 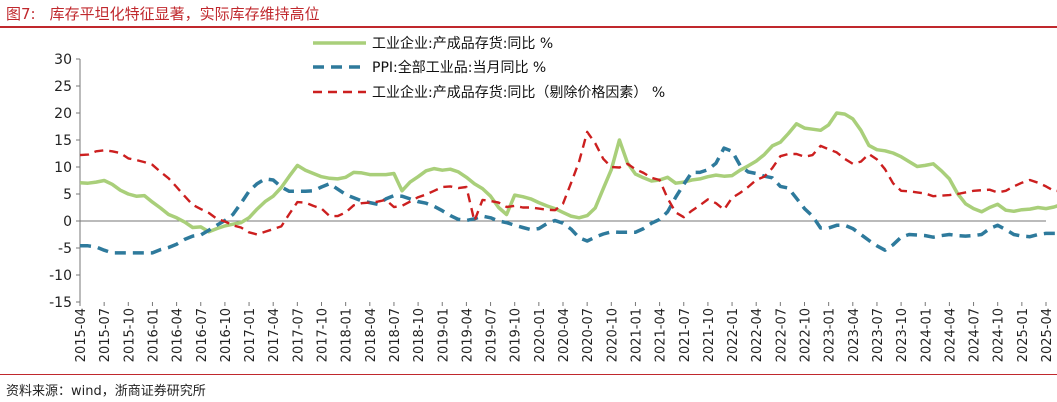 I want to click on y-tick-label: 15, so click(x=63, y=141).